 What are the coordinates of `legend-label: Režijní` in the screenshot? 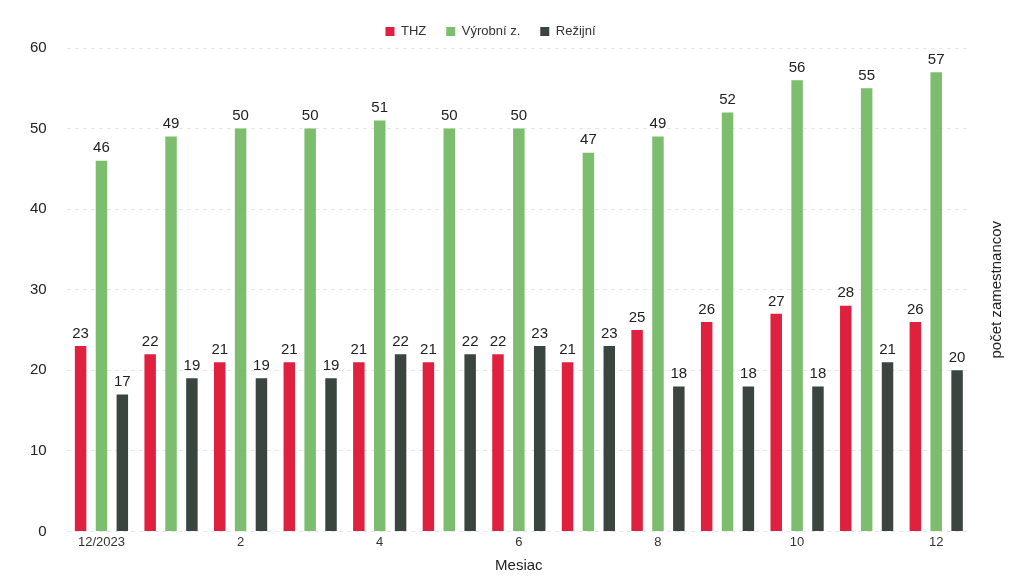 It's located at (575, 31).